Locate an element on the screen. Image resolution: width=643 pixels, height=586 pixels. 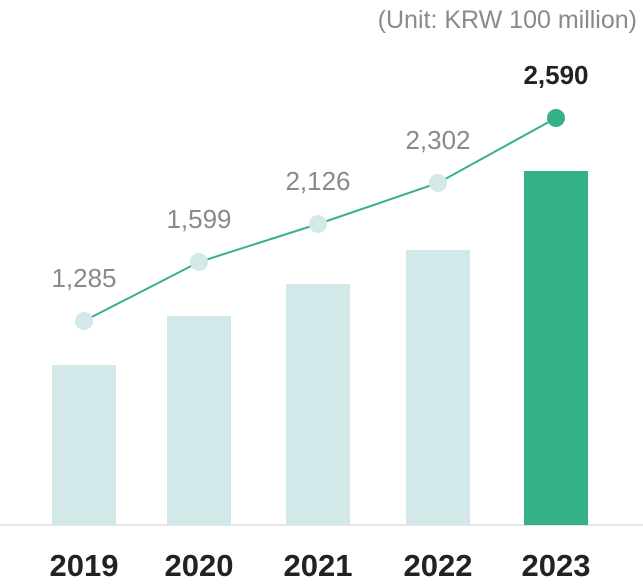
x-tick-label-2020: 2020 is located at coordinates (199, 565).